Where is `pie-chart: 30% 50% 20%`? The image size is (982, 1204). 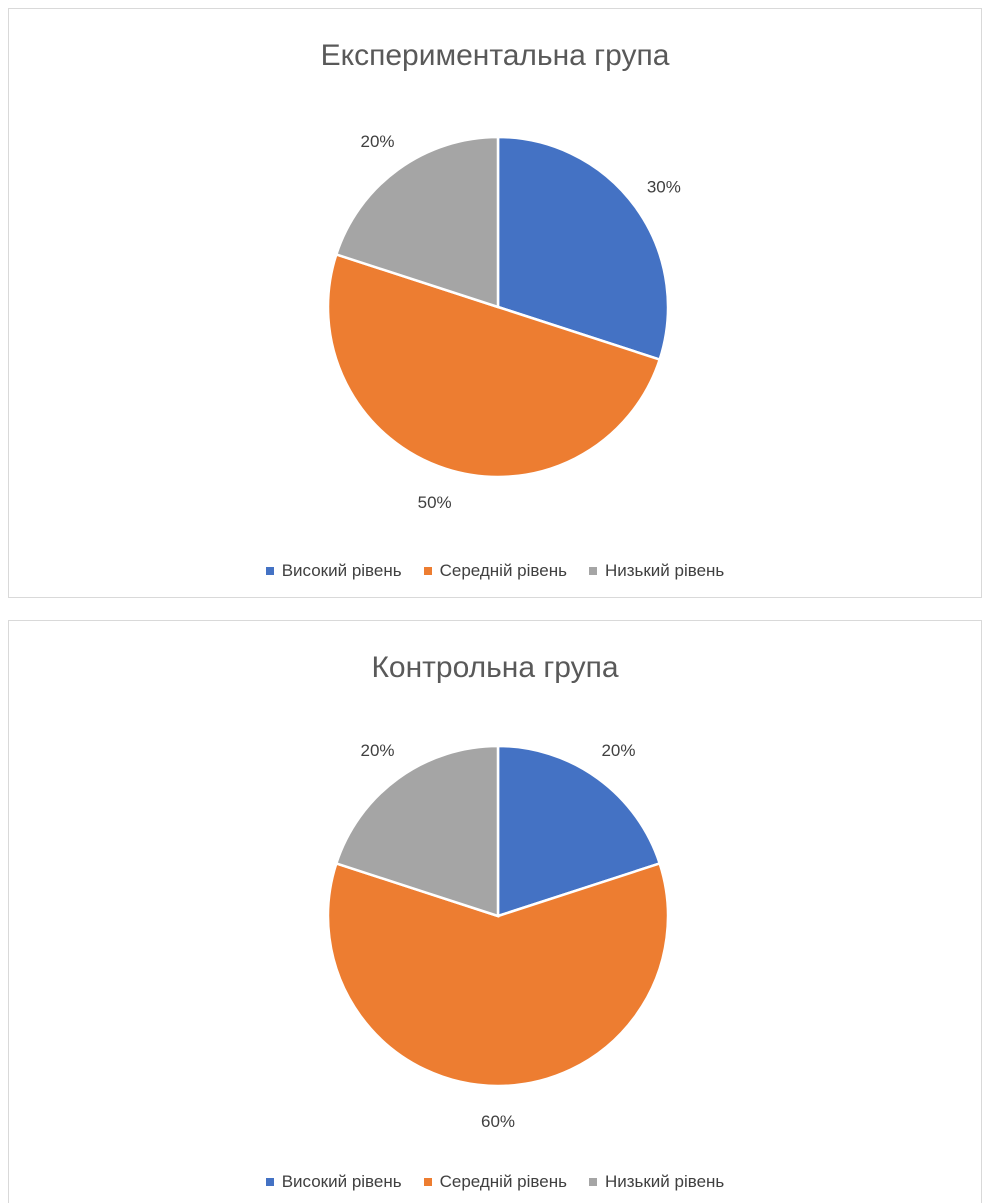
pie-chart: 30% 50% 20% is located at coordinates (503, 322).